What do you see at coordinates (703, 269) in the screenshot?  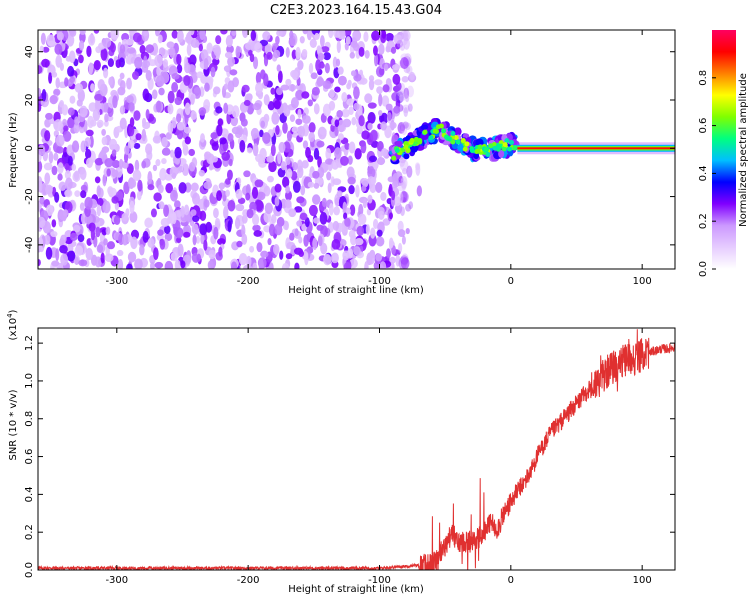 I see `colorbar-tick-label: 0.0` at bounding box center [703, 269].